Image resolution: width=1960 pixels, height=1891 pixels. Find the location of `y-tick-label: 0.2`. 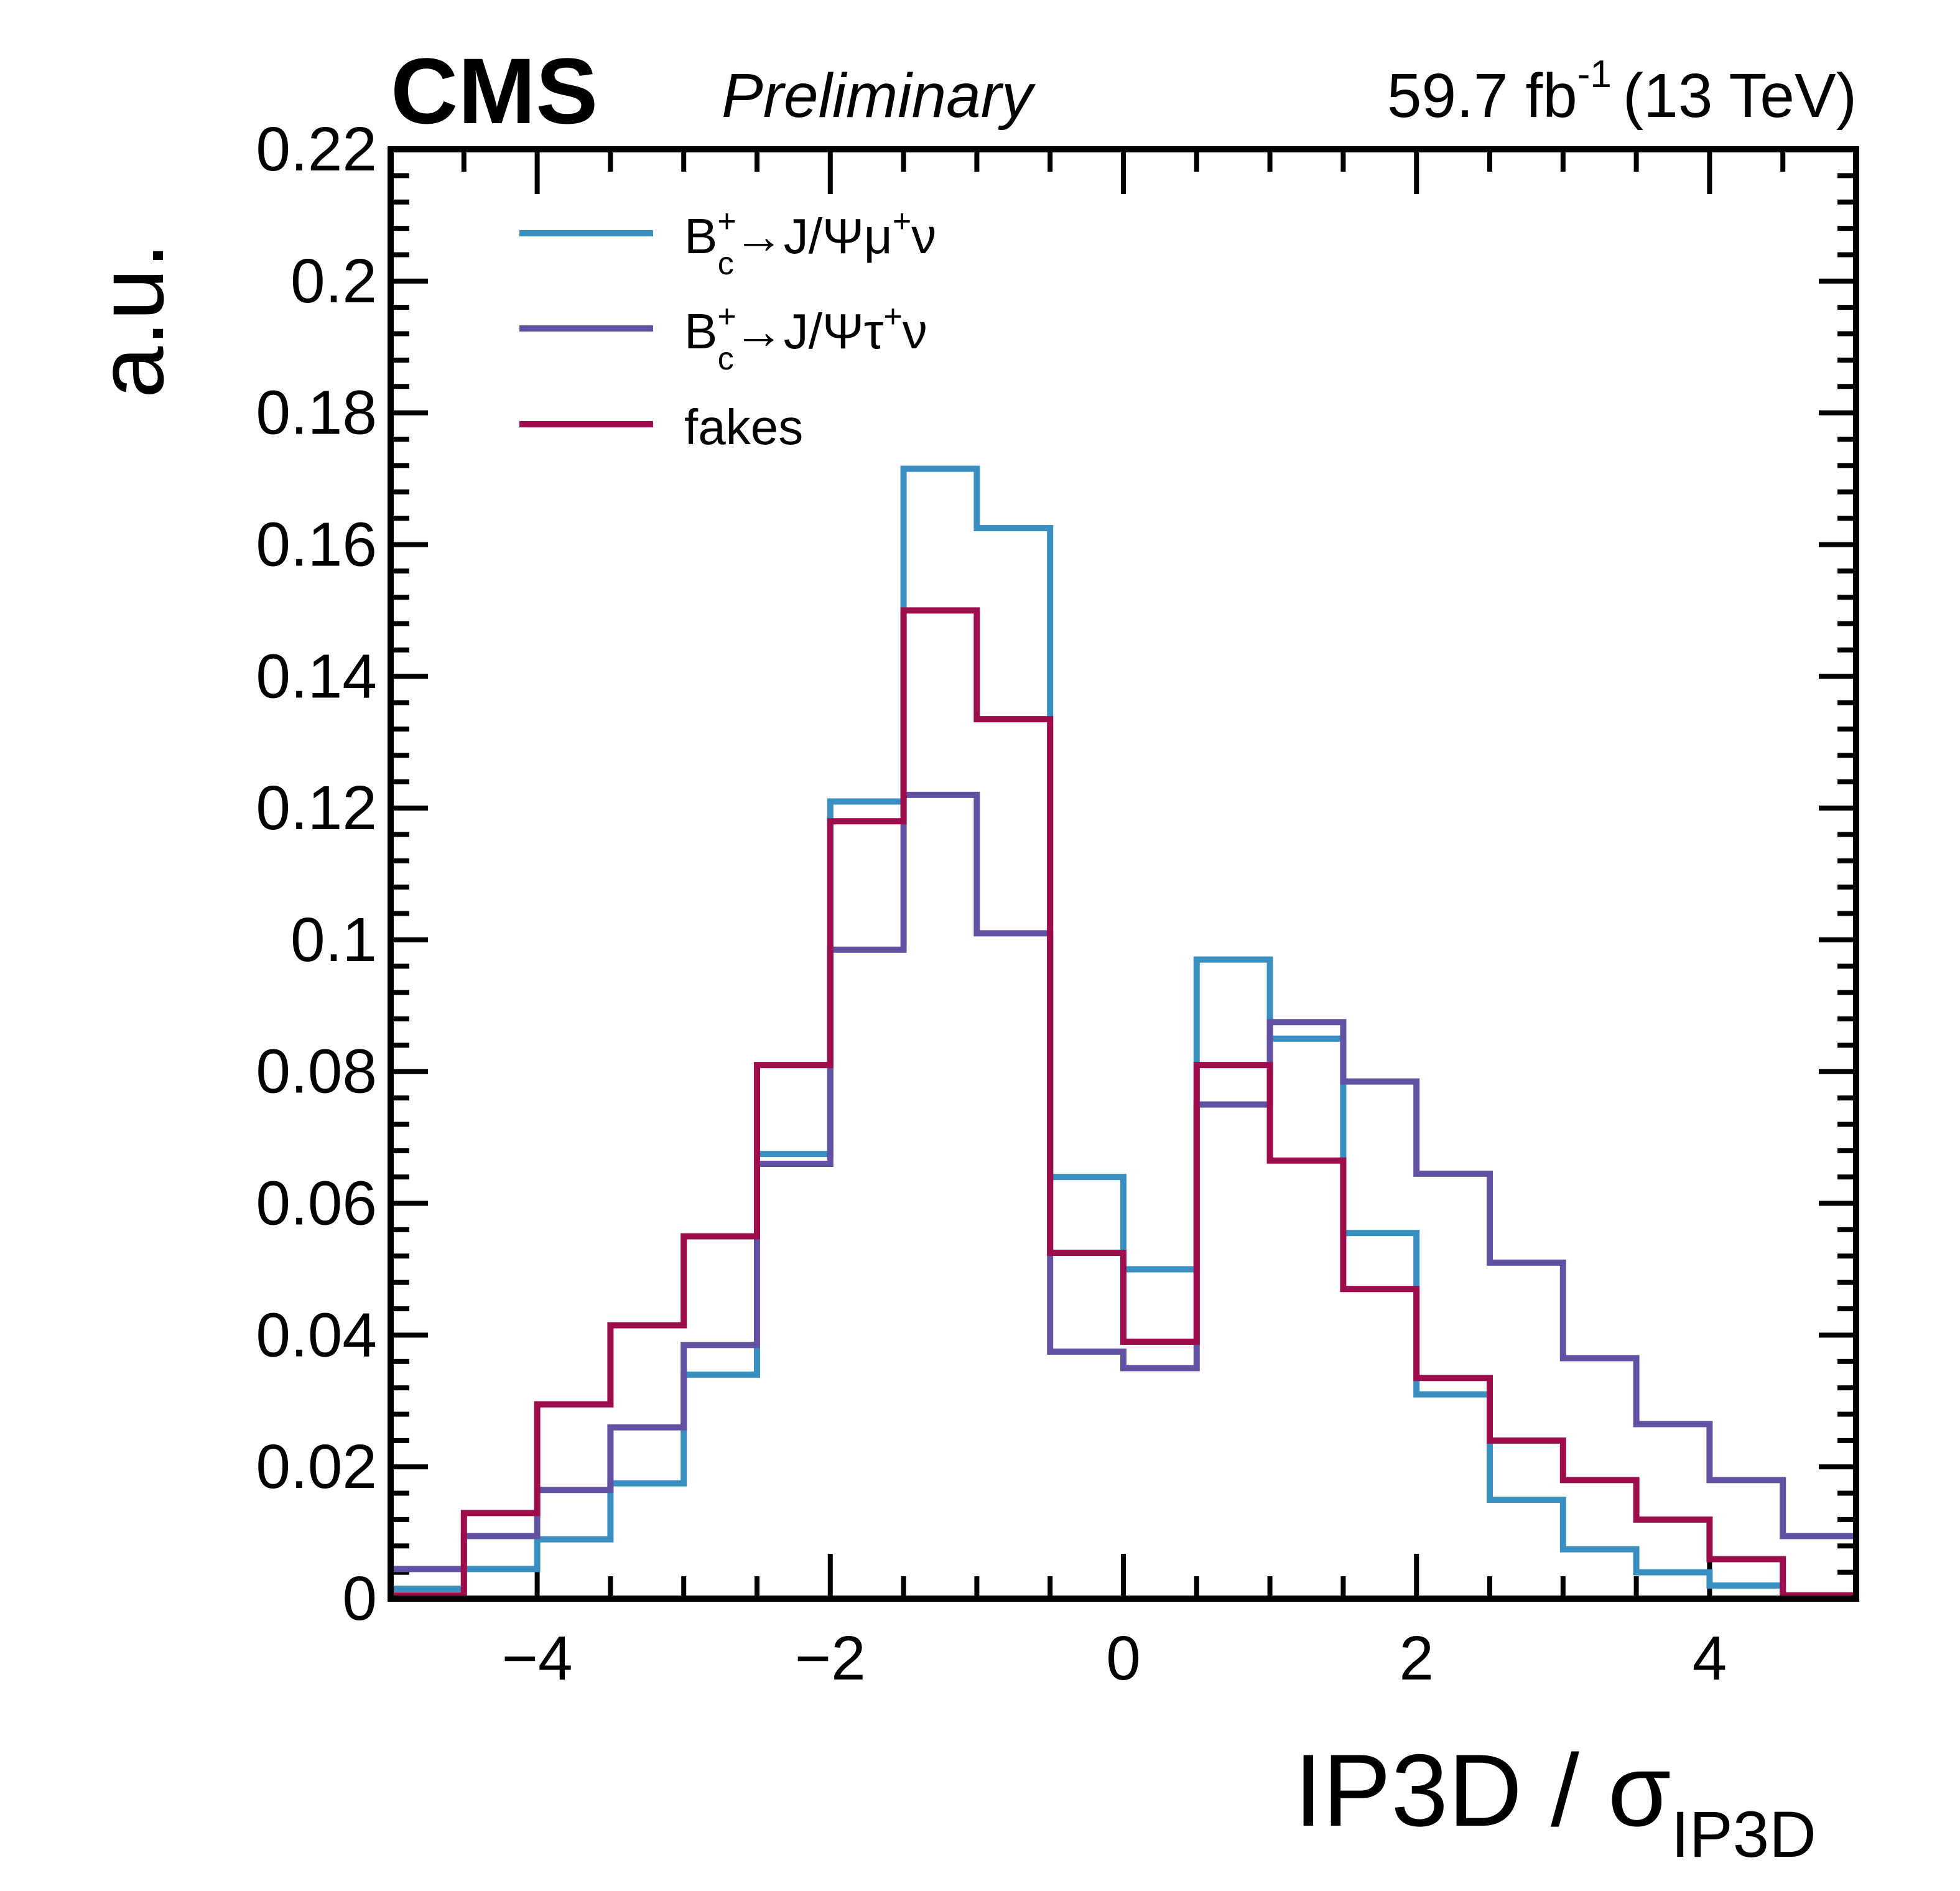

y-tick-label: 0.2 is located at coordinates (333, 281).